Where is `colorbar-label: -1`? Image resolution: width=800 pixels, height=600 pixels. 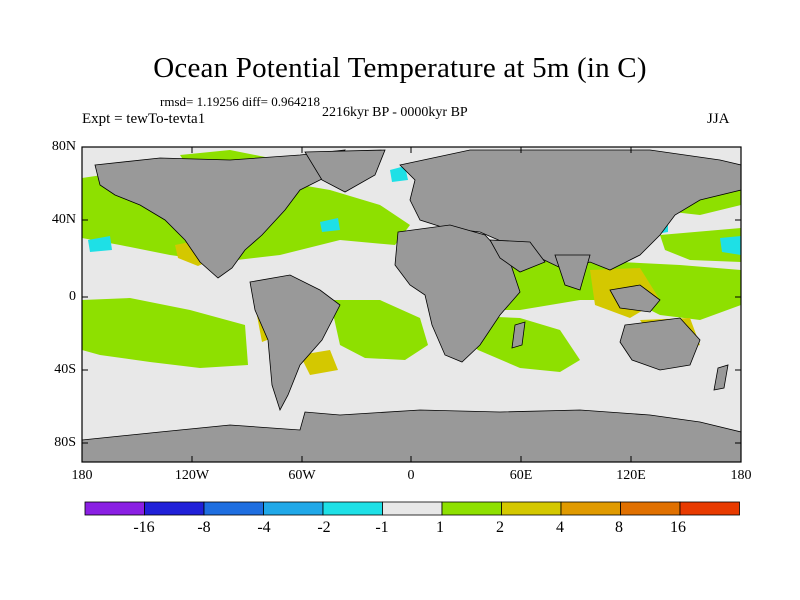
colorbar-label: -1 is located at coordinates (382, 527).